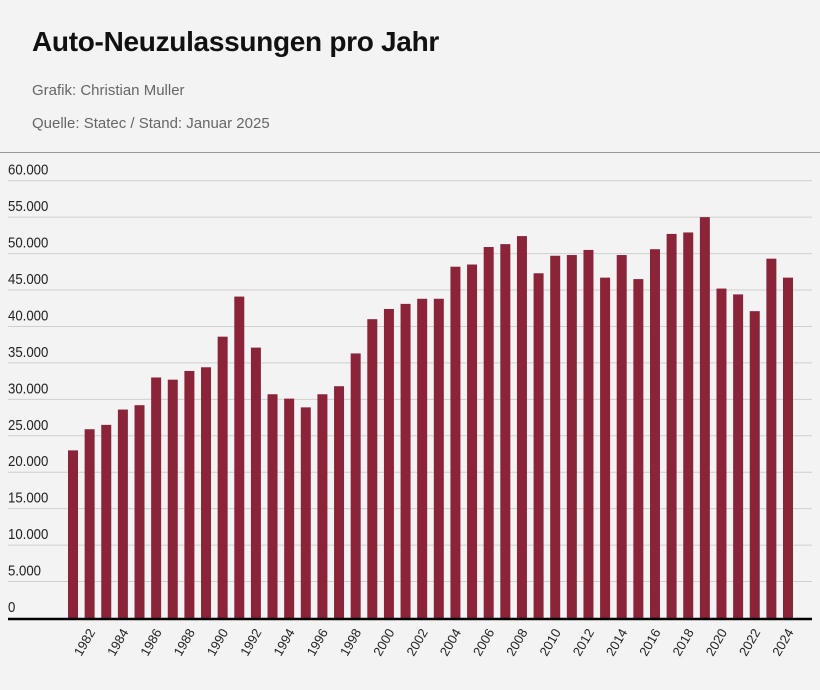 The image size is (820, 690). What do you see at coordinates (704, 417) in the screenshot?
I see `bar-2019` at bounding box center [704, 417].